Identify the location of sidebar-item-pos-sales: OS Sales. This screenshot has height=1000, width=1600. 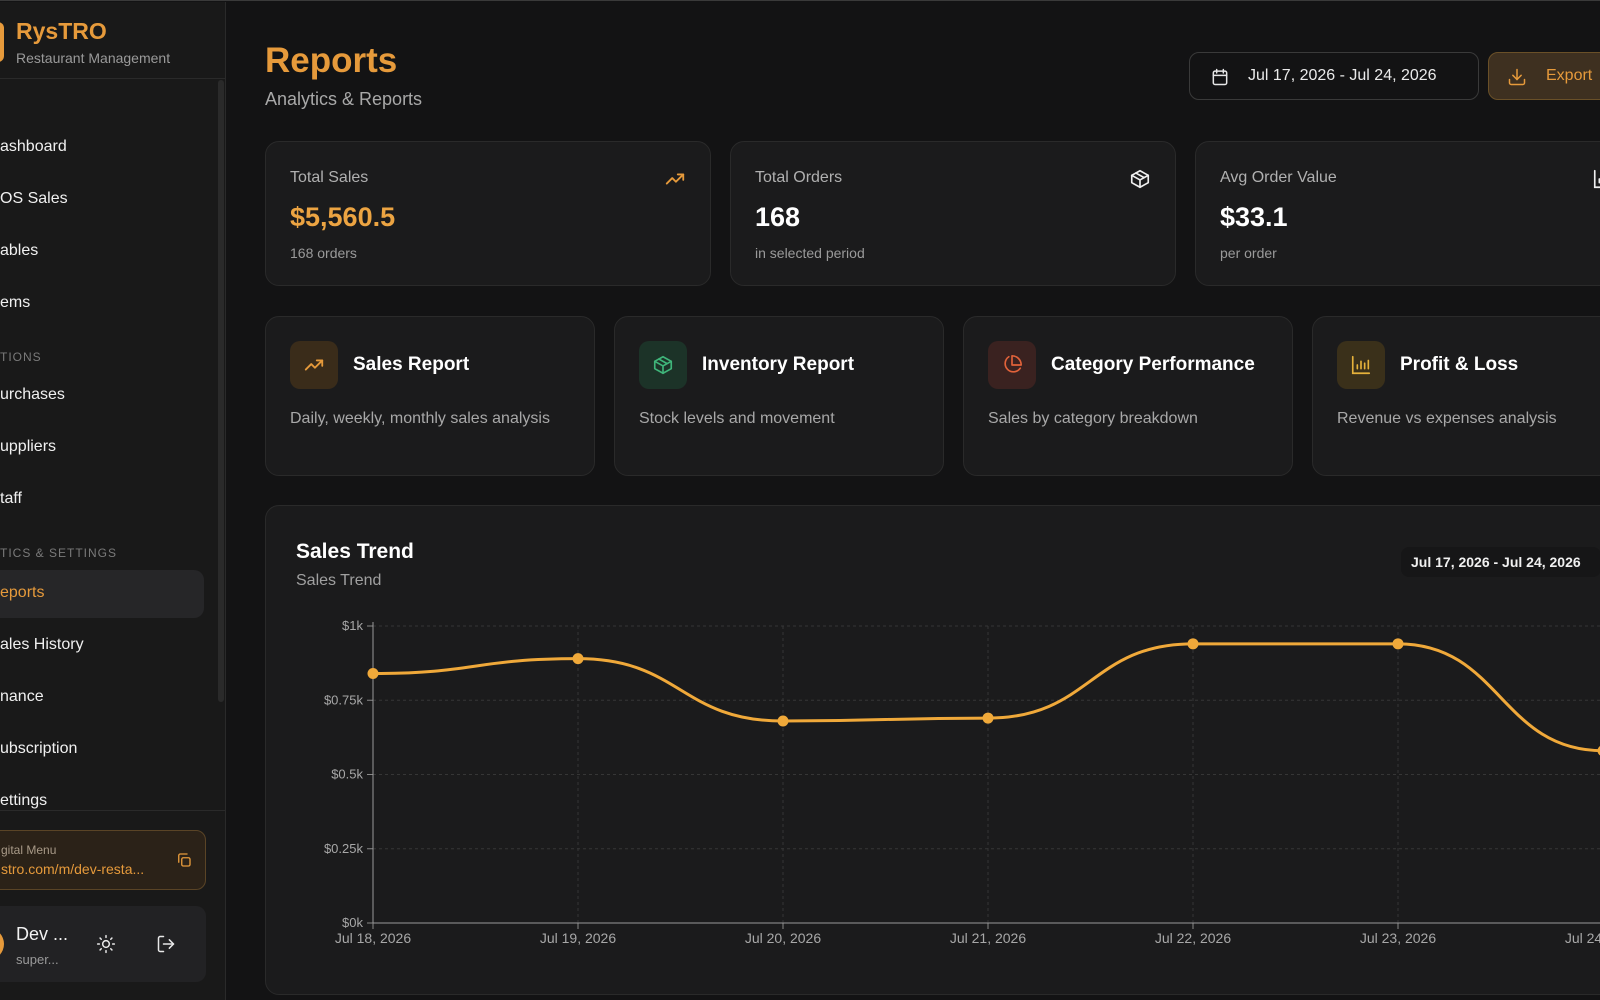
(34, 198).